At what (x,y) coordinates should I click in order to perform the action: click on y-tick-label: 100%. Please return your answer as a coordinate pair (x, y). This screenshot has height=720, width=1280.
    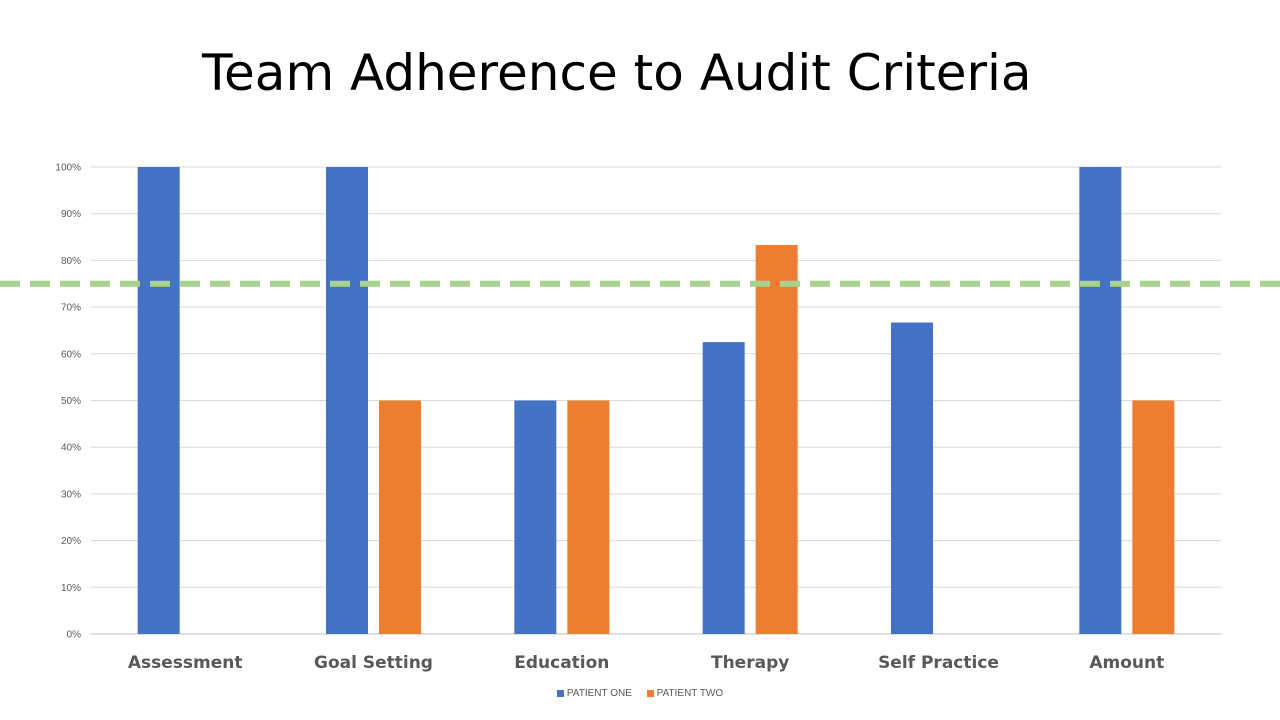
    Looking at the image, I should click on (68, 168).